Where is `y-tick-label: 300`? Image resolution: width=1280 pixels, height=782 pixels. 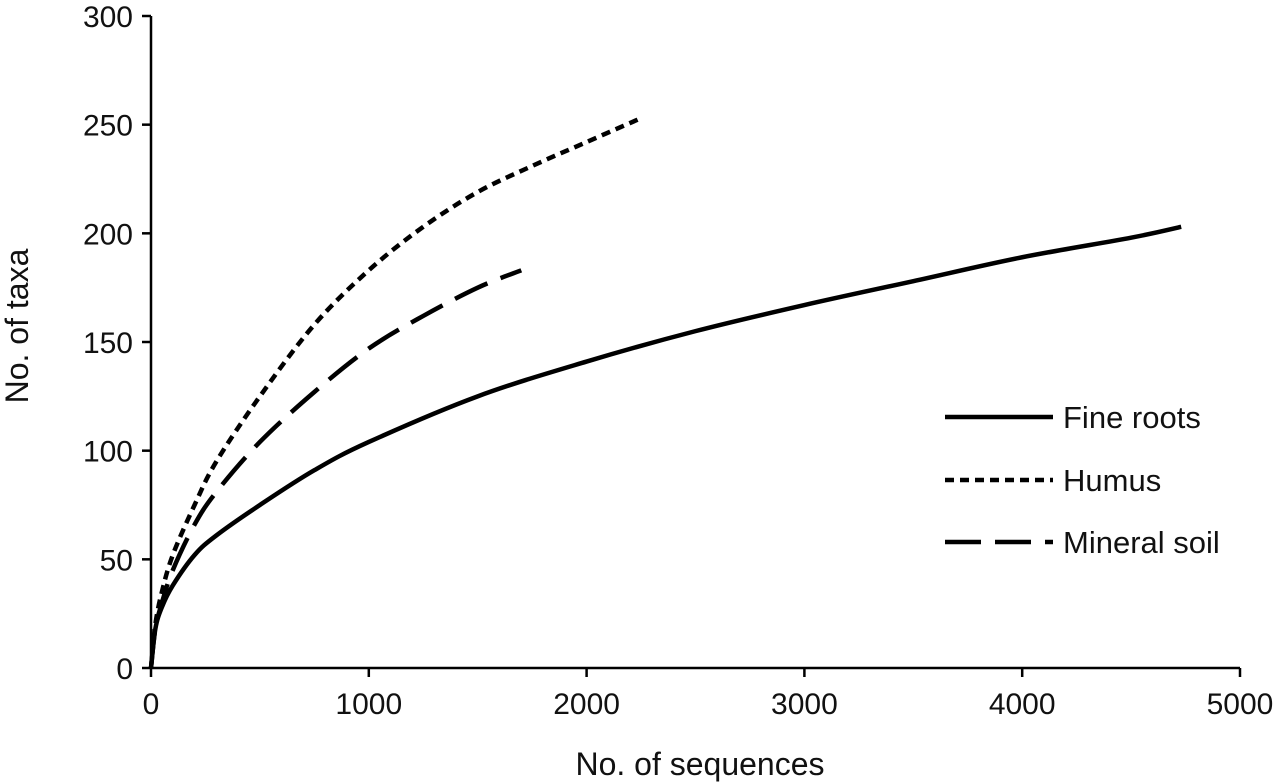
y-tick-label: 300 is located at coordinates (108, 17).